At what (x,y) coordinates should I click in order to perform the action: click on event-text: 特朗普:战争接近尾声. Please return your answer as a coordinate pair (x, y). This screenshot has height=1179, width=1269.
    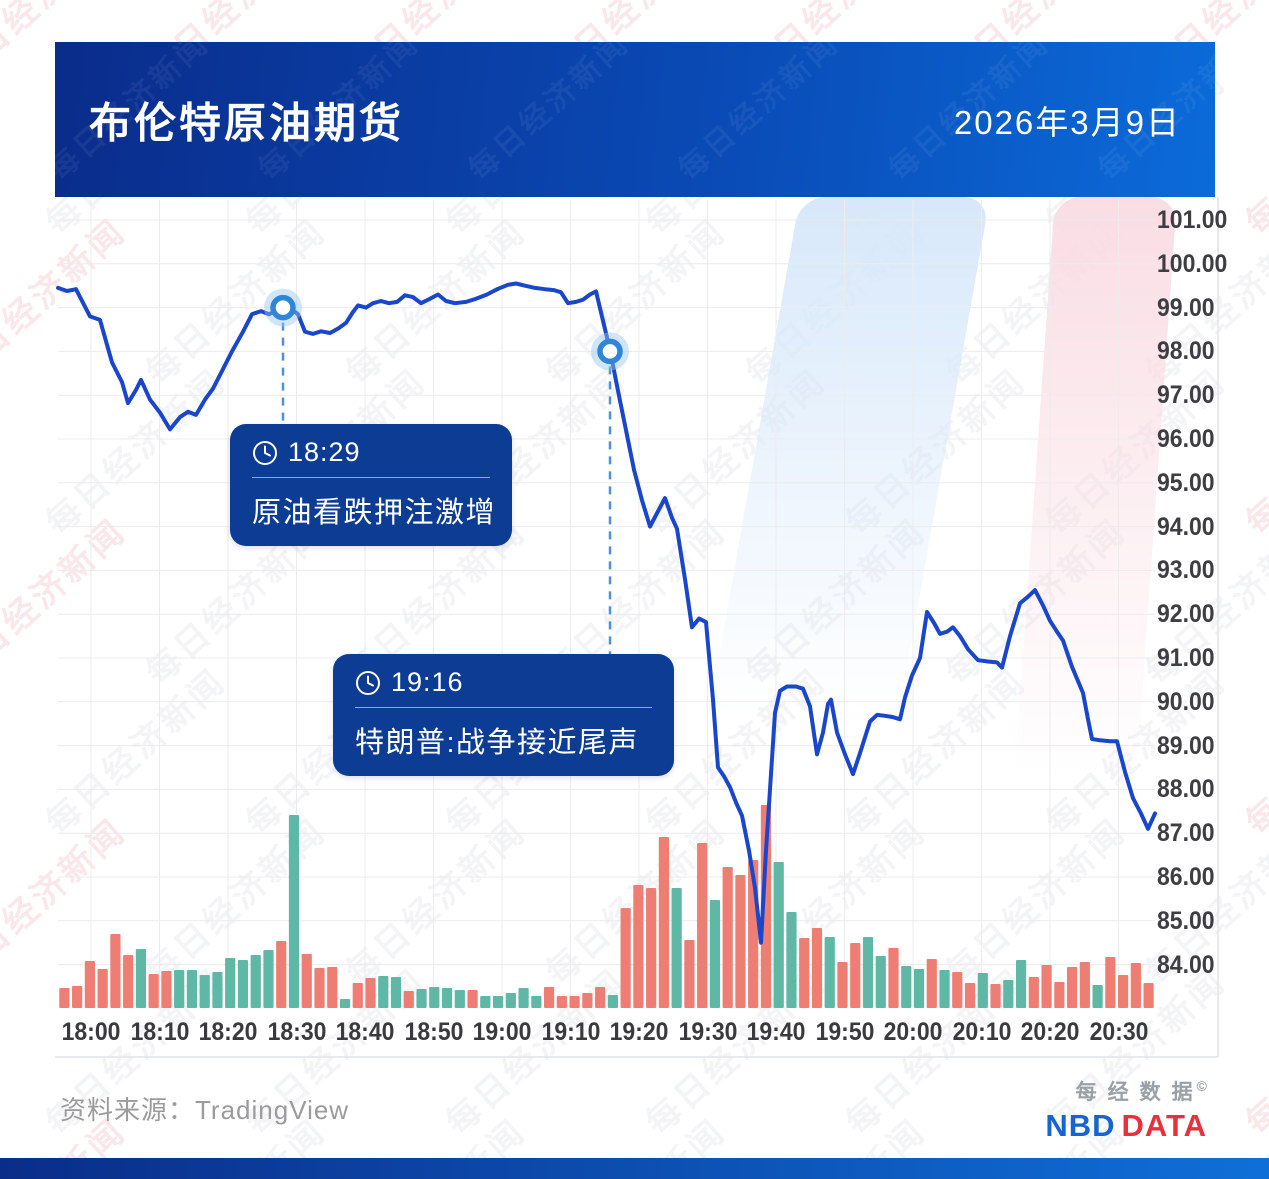
    Looking at the image, I should click on (497, 743).